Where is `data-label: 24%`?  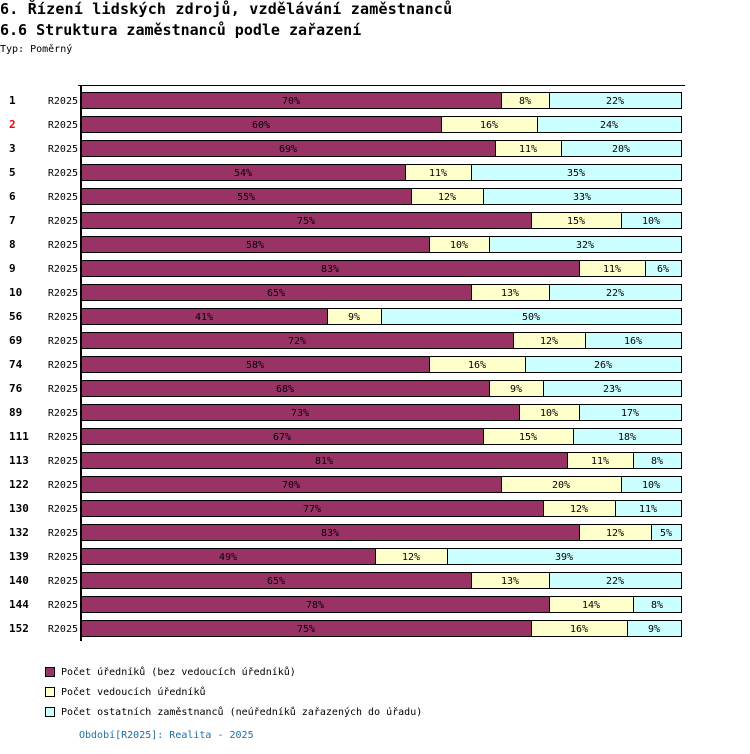
data-label: 24% is located at coordinates (609, 125).